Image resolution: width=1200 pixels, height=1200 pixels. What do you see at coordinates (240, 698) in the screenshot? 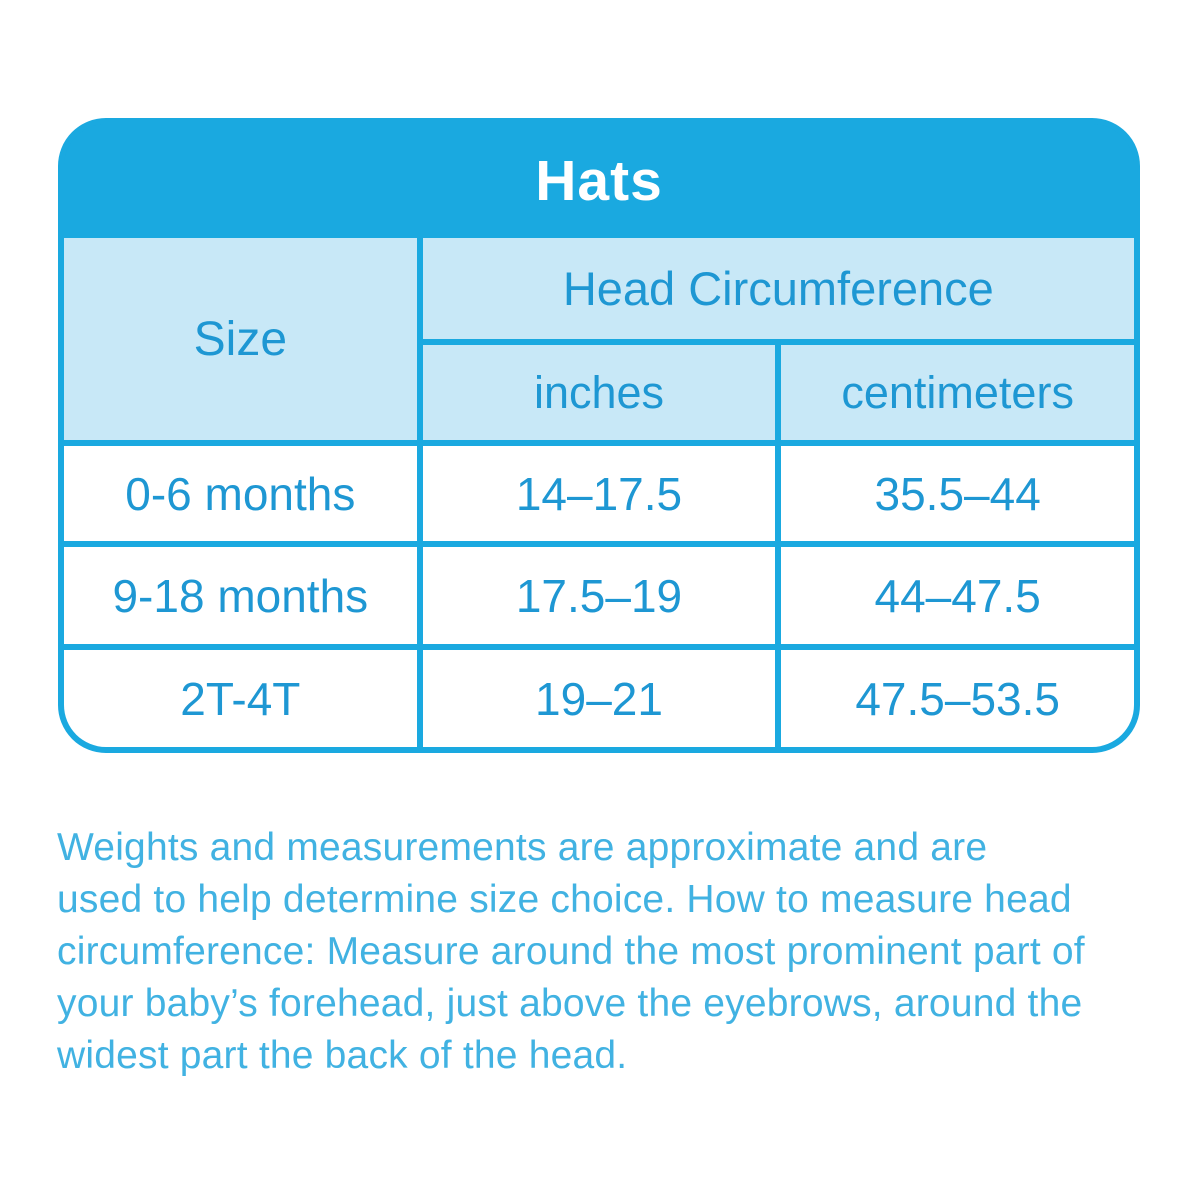
I see `row-2-size-cell: 2T-4T` at bounding box center [240, 698].